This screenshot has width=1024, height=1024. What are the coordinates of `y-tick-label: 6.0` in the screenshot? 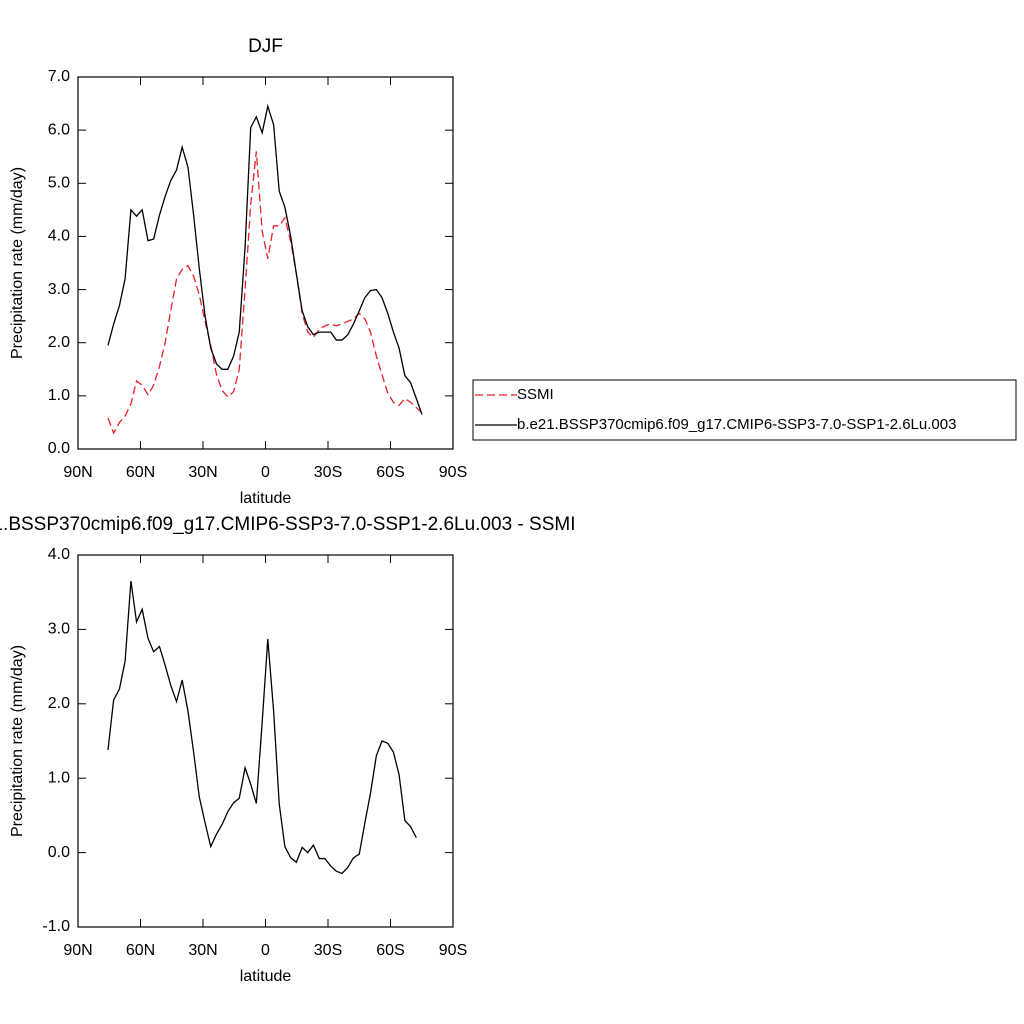 It's located at (59, 129).